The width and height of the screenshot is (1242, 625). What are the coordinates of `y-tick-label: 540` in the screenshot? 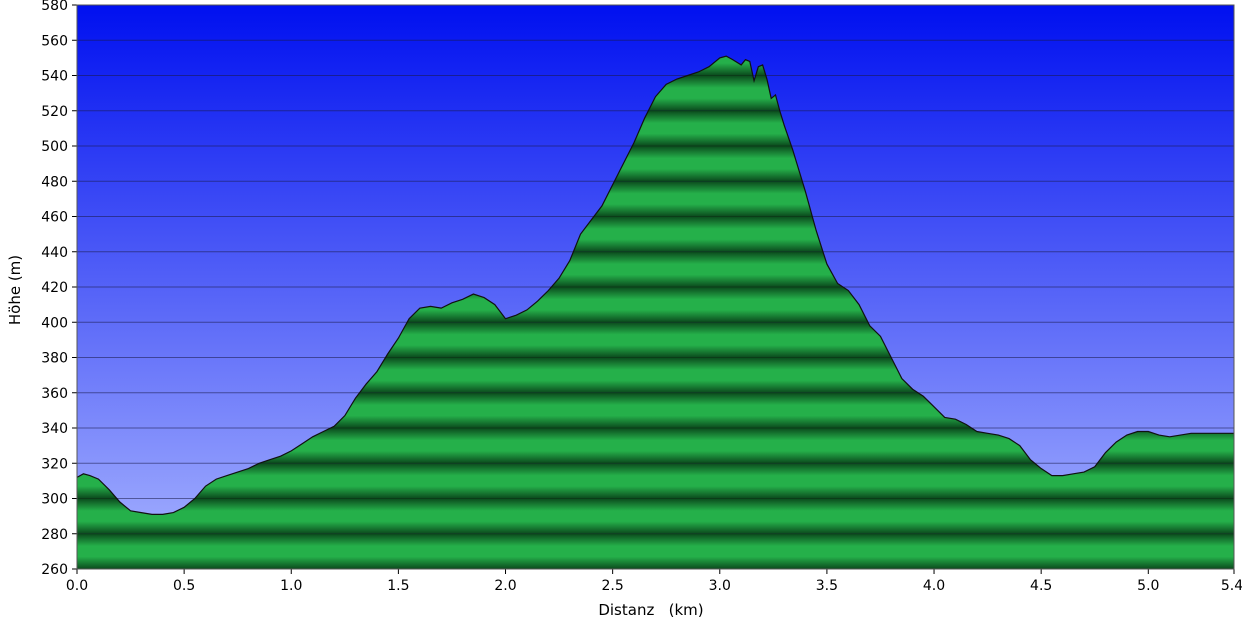 It's located at (54, 77).